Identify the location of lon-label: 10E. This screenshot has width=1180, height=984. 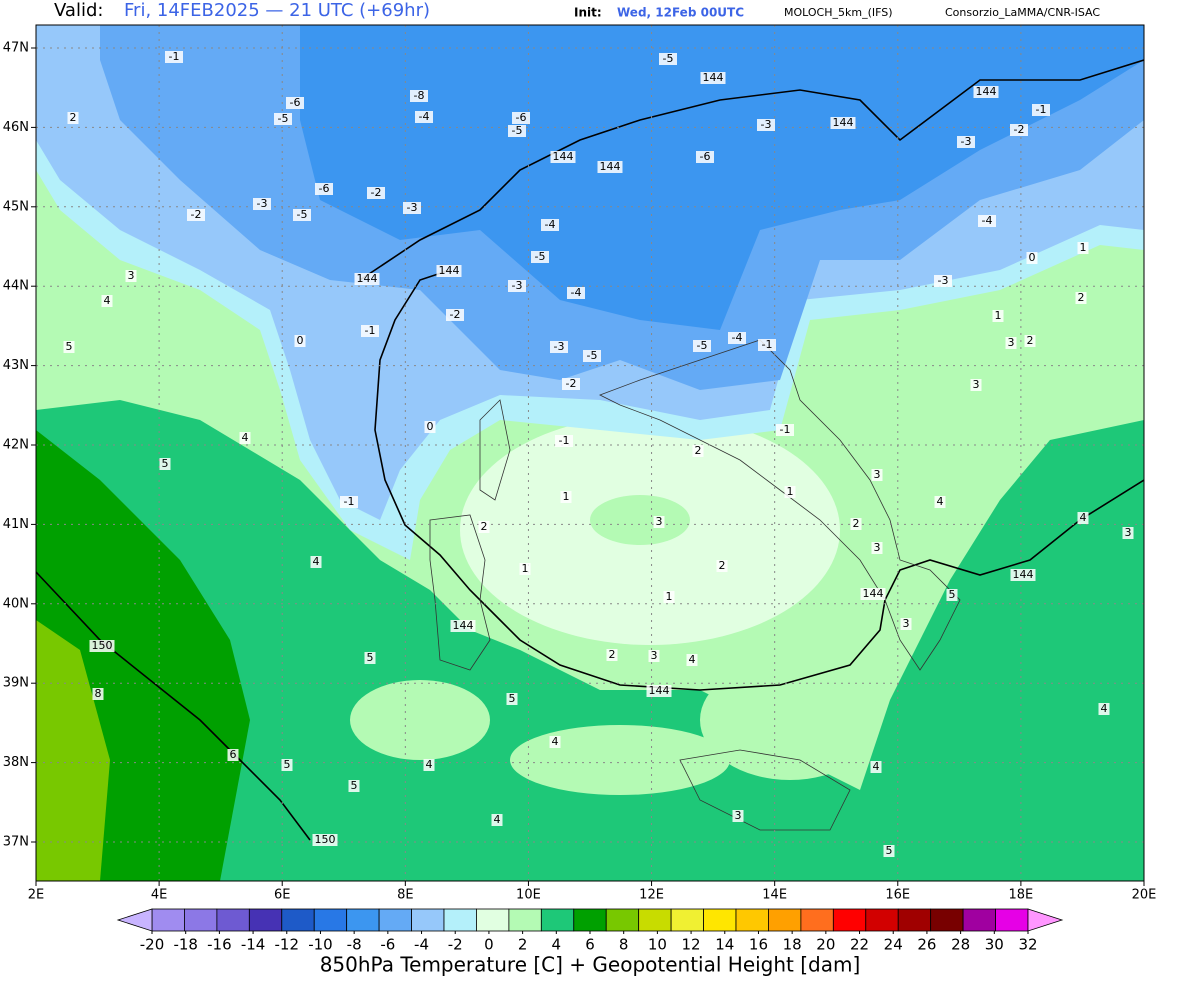
(528, 895).